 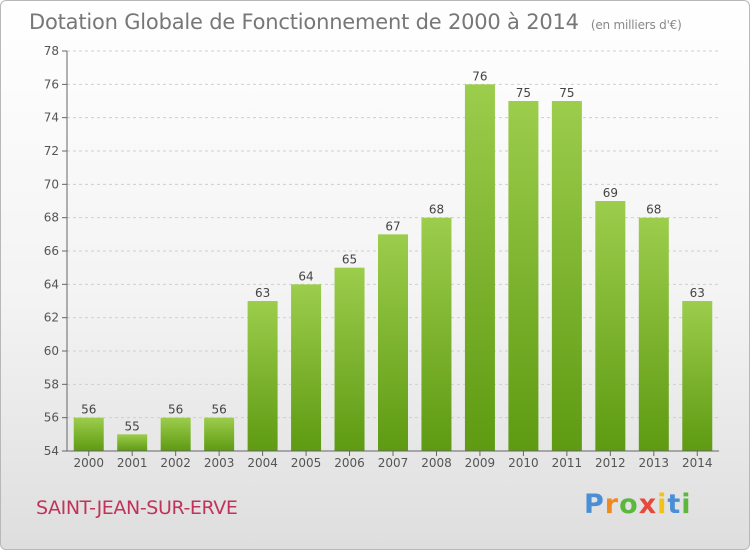 What do you see at coordinates (393, 463) in the screenshot?
I see `x-tick-label: 2007` at bounding box center [393, 463].